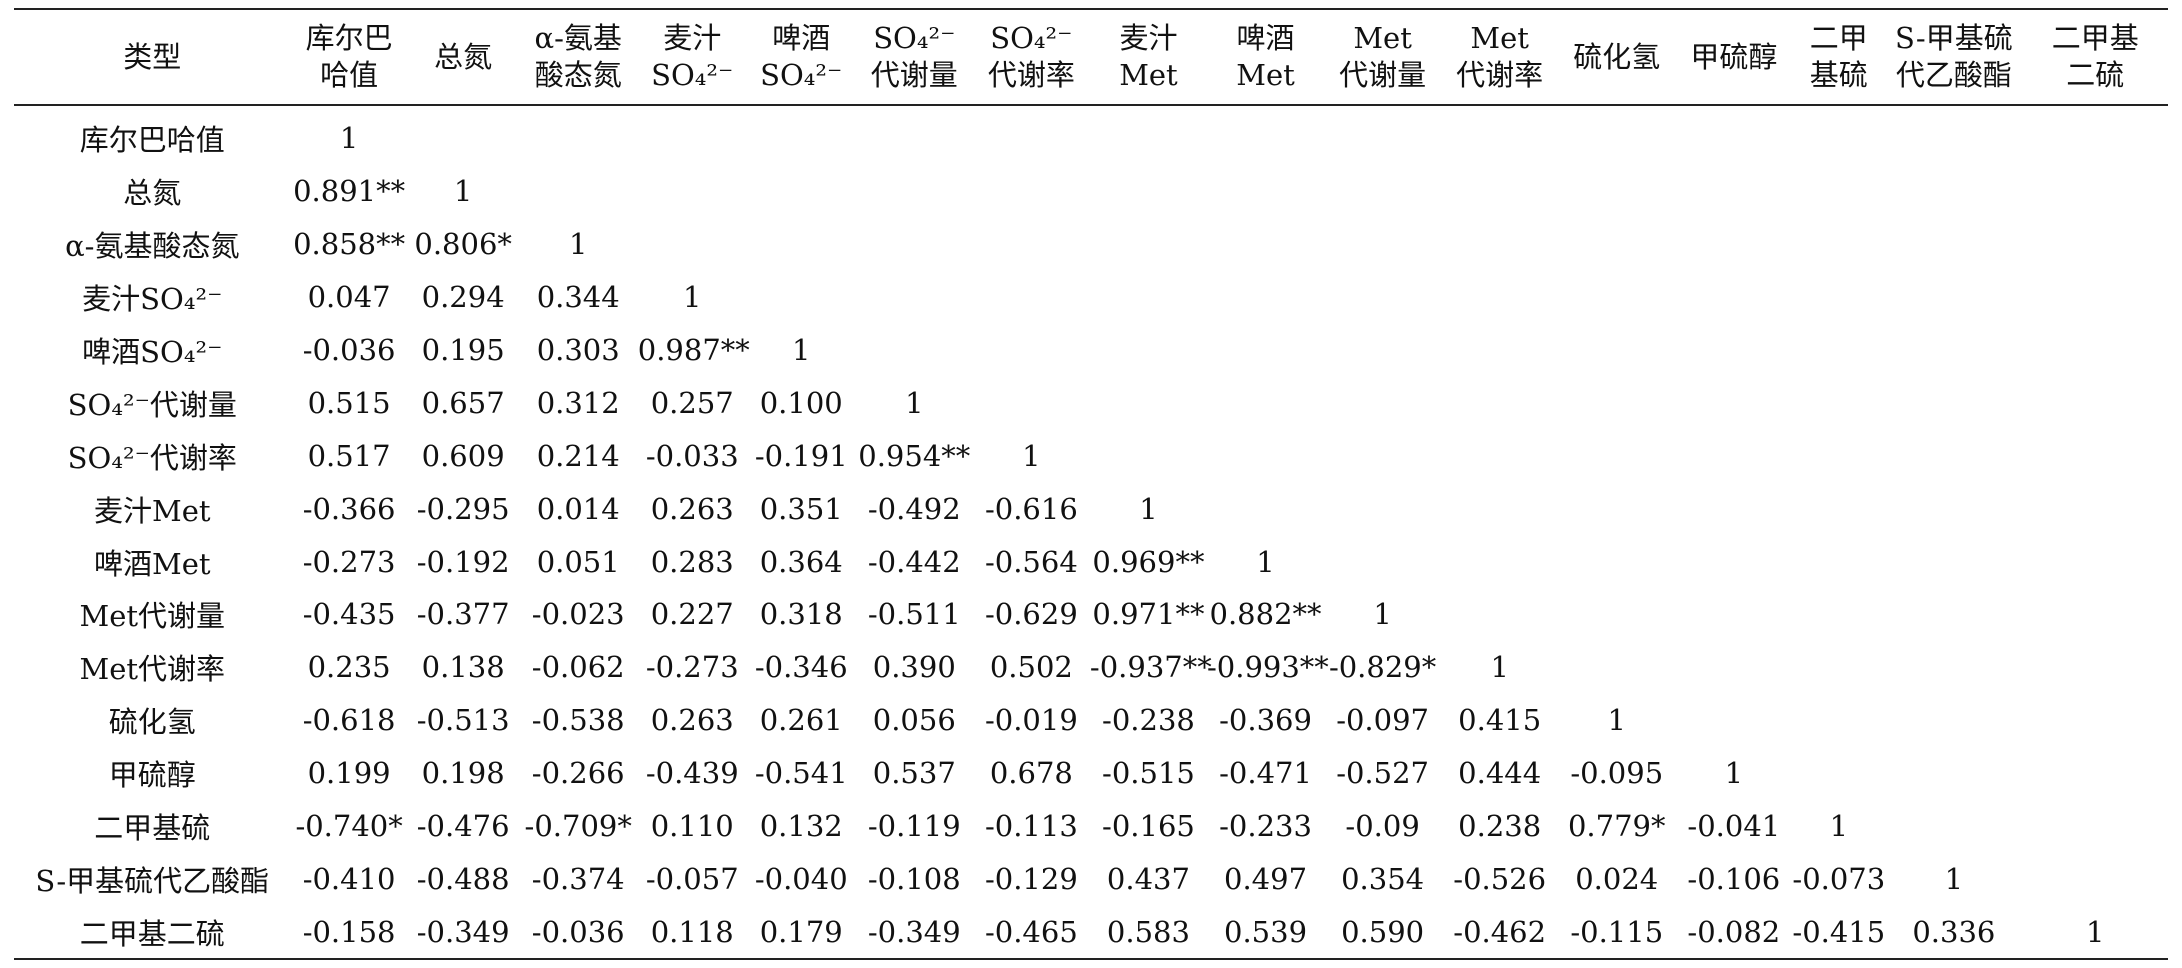 This screenshot has width=2182, height=968. Describe the element at coordinates (349, 614) in the screenshot. I see `correlation-cell: -0.435` at that location.